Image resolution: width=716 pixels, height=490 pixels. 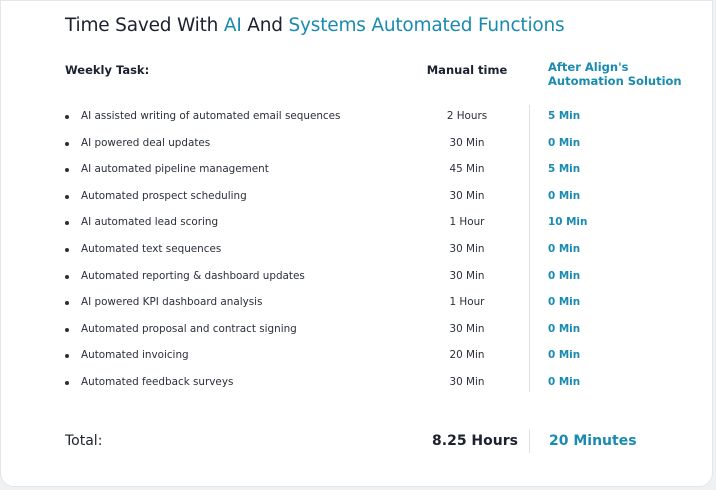 I want to click on task-name: Automated prospect scheduling, so click(x=164, y=195).